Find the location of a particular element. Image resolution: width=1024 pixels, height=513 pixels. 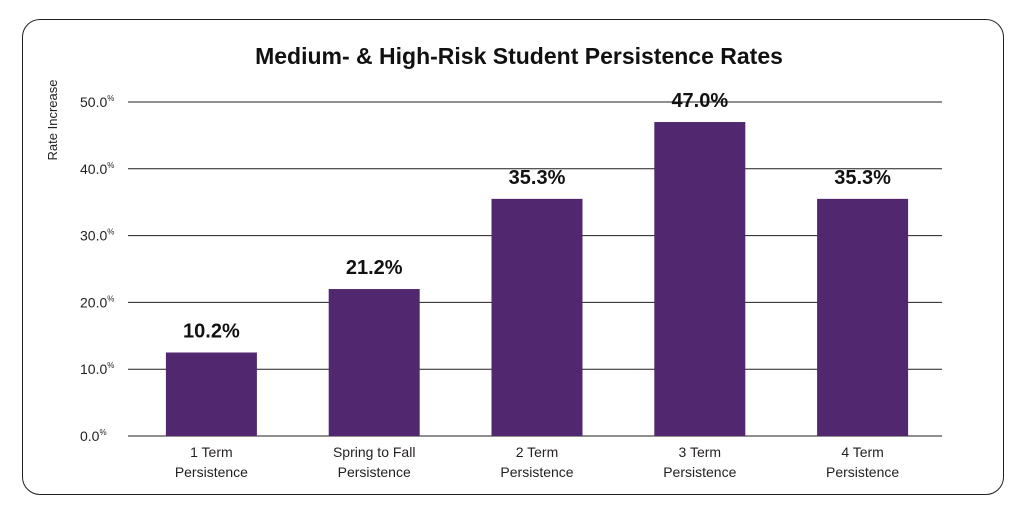

y-tick-label: 20.0% is located at coordinates (97, 302).